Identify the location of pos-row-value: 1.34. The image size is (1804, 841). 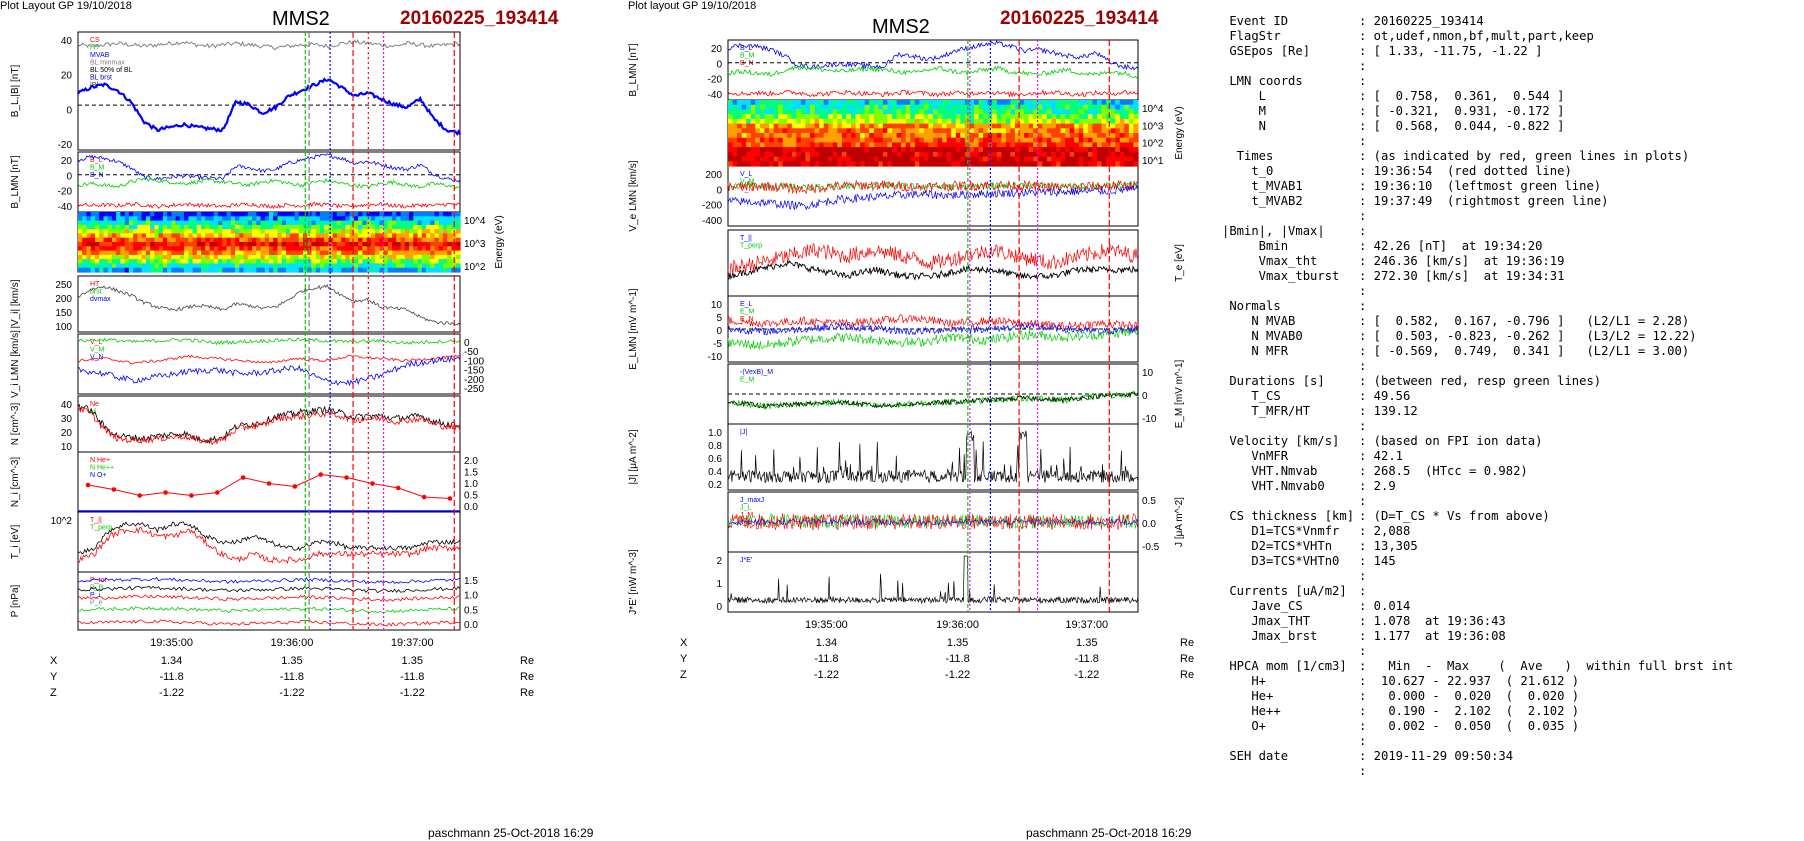
(171, 661).